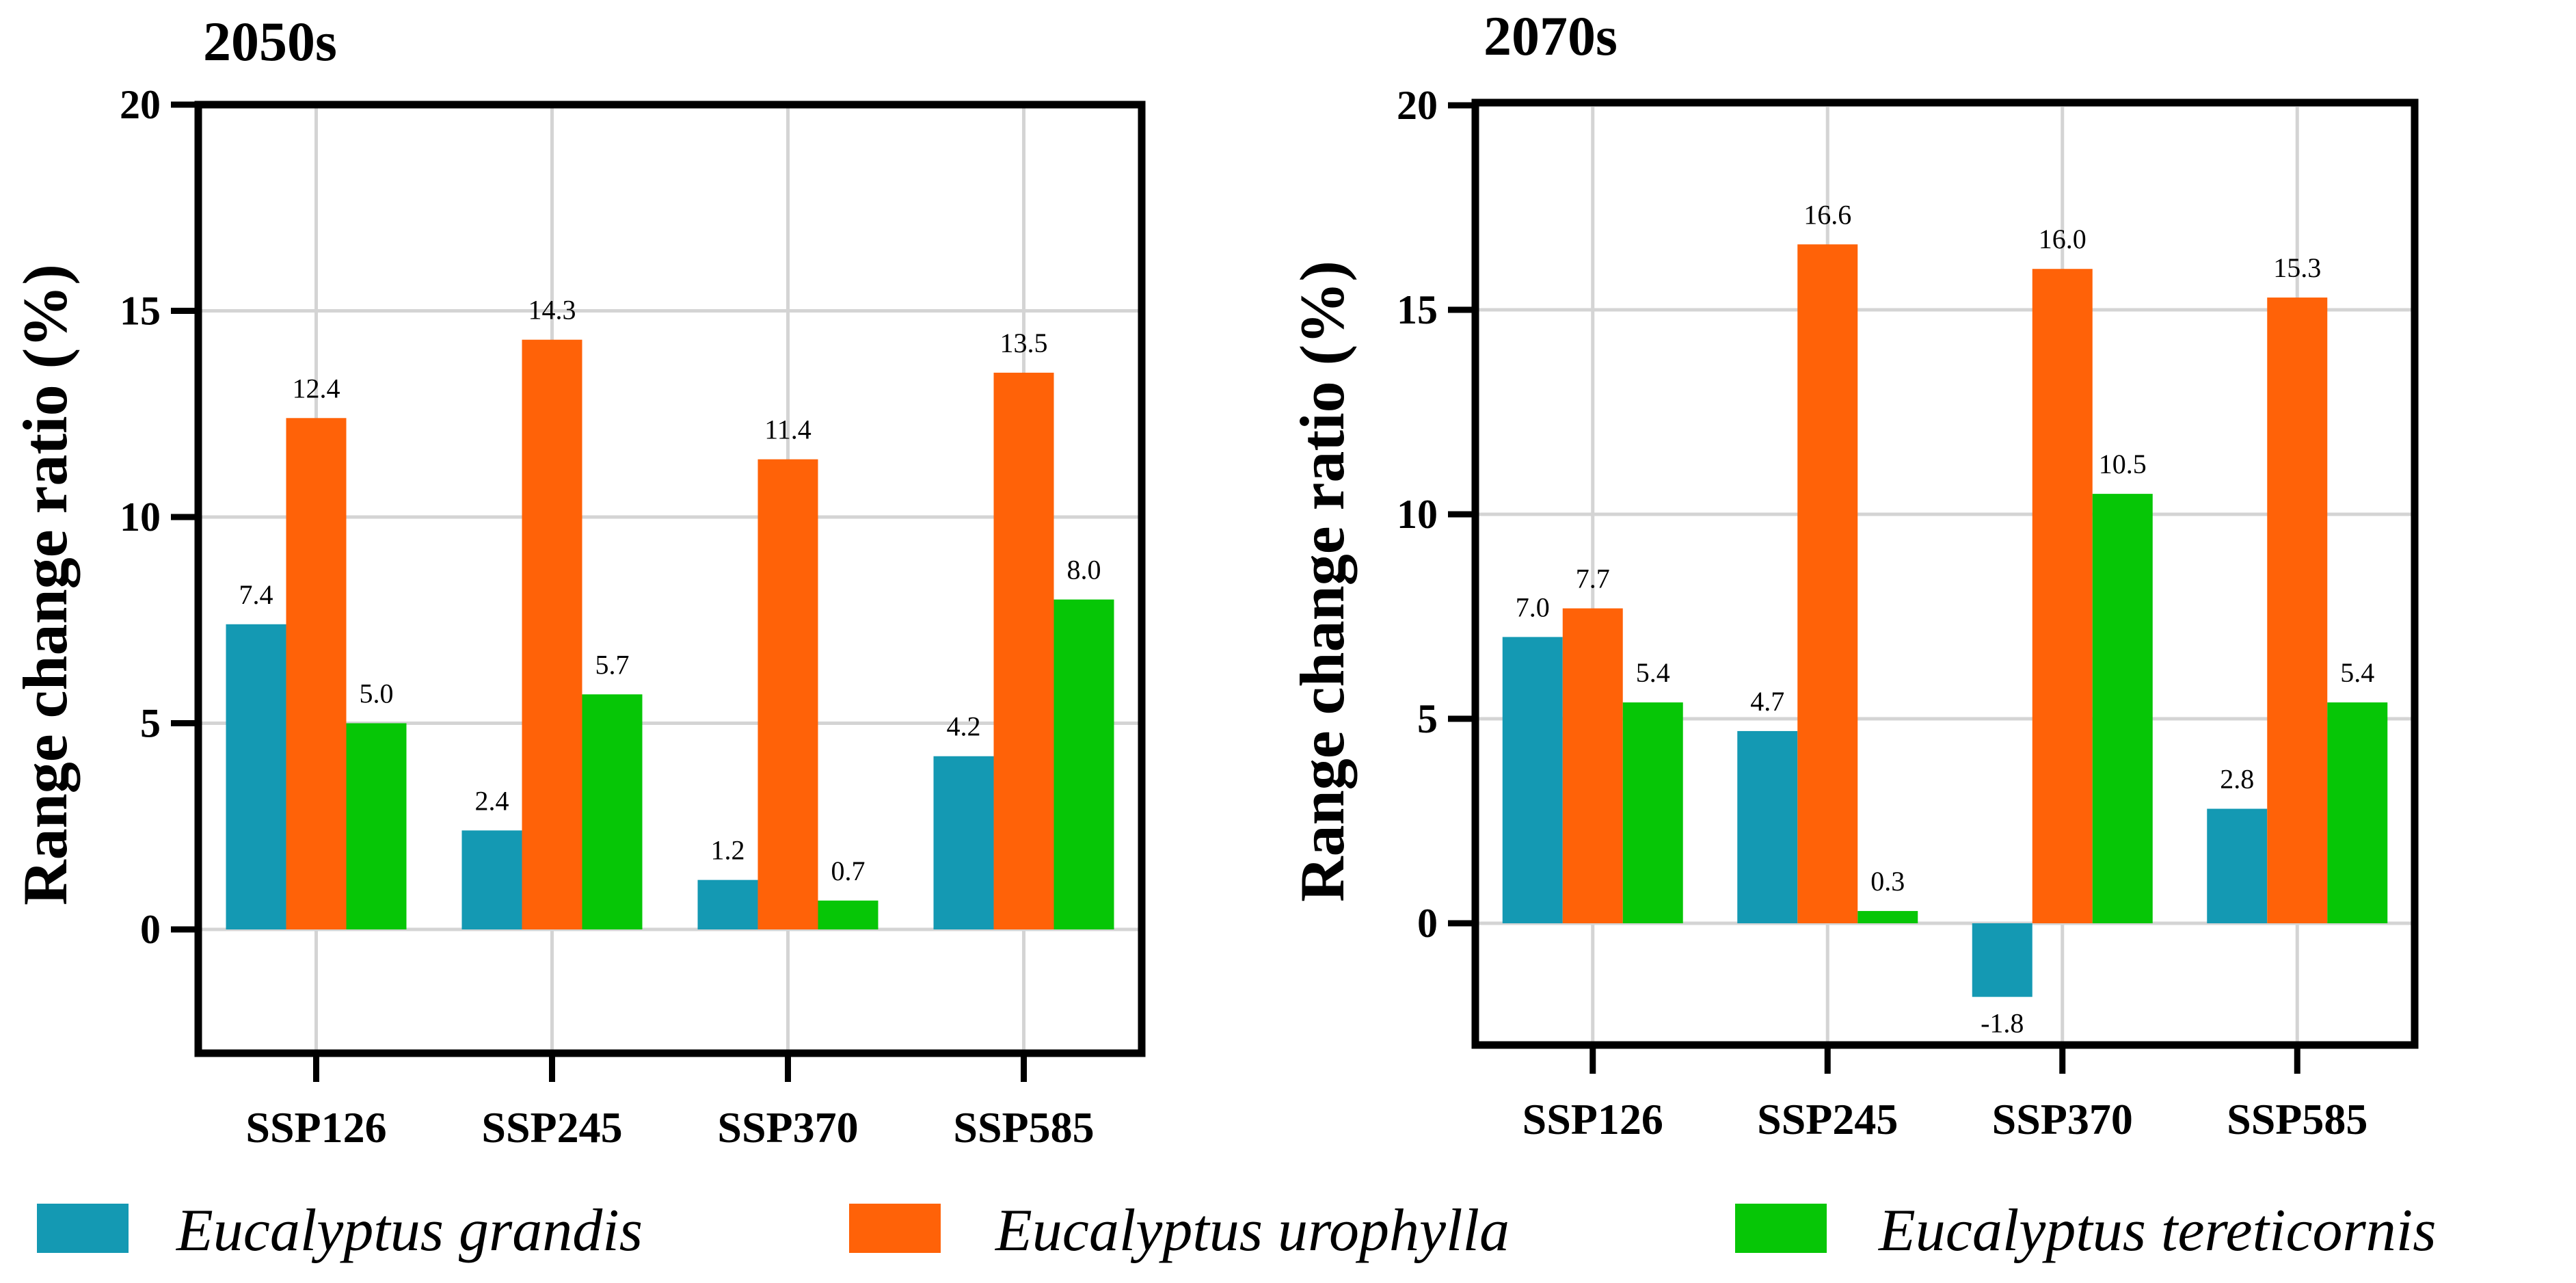 This screenshot has width=2576, height=1283. Describe the element at coordinates (270, 41) in the screenshot. I see `chart-title: 2050s` at that location.